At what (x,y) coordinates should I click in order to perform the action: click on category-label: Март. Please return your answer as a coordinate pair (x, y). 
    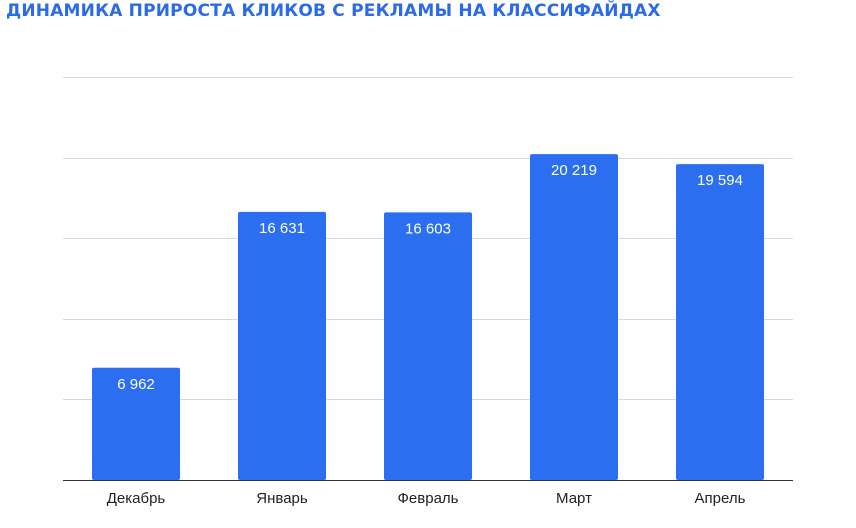
    Looking at the image, I should click on (574, 498).